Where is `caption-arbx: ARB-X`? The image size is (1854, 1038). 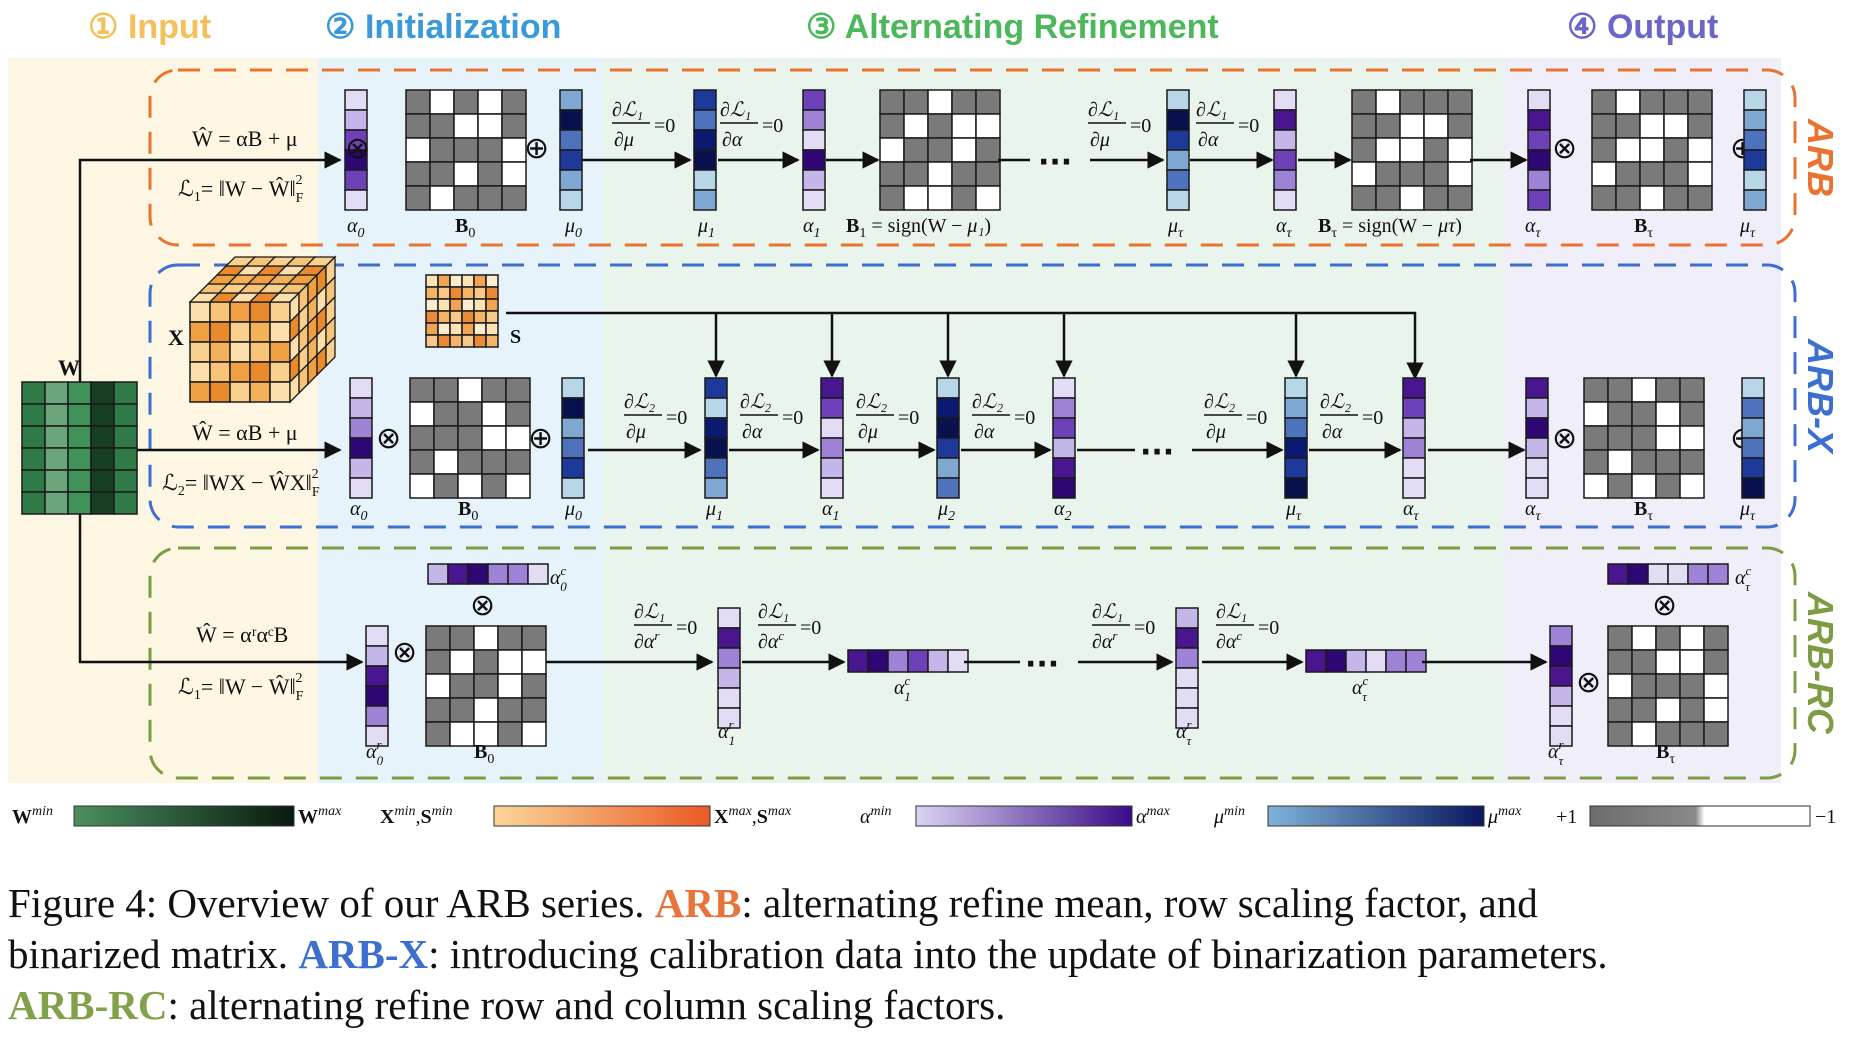 caption-arbx: ARB-X is located at coordinates (363, 954).